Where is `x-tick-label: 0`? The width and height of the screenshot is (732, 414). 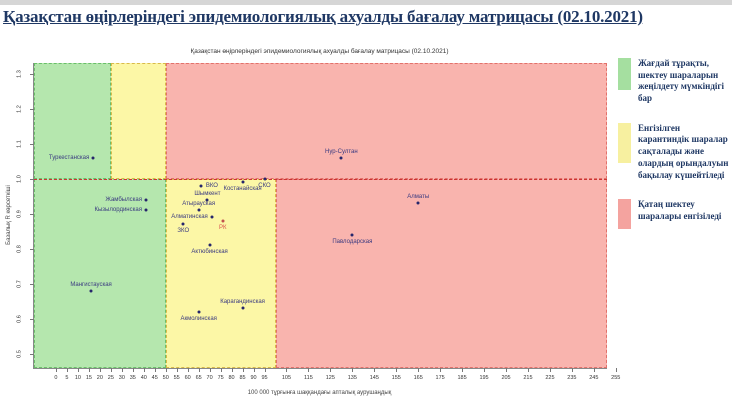 x-tick-label: 0 is located at coordinates (56, 378).